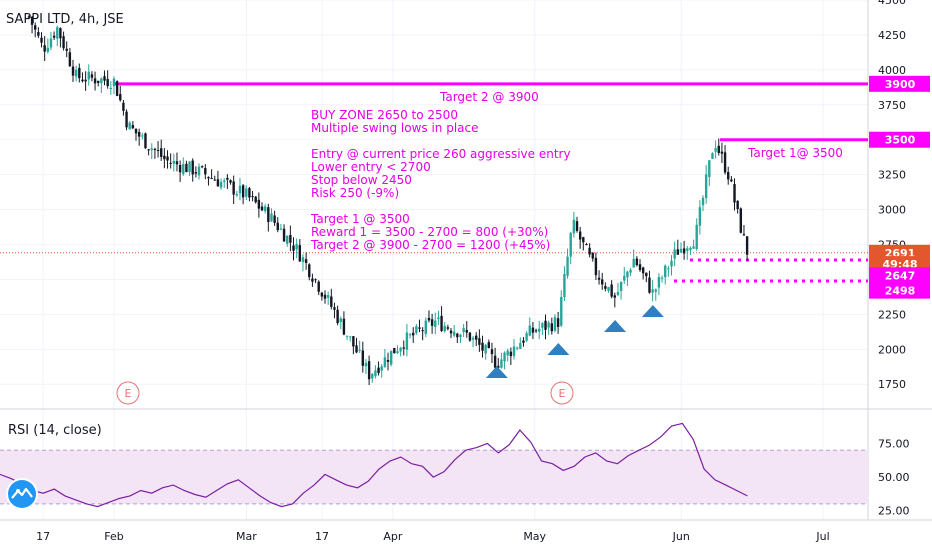 The height and width of the screenshot is (550, 932). I want to click on price-tag-label: 2647, so click(900, 275).